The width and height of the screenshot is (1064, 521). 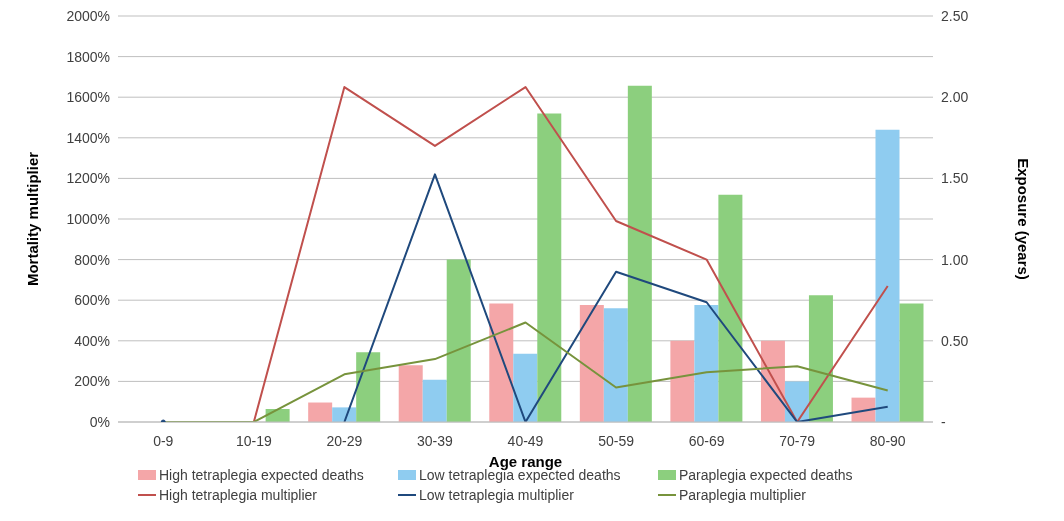 What do you see at coordinates (88, 218) in the screenshot?
I see `y-tick-label: 1000%` at bounding box center [88, 218].